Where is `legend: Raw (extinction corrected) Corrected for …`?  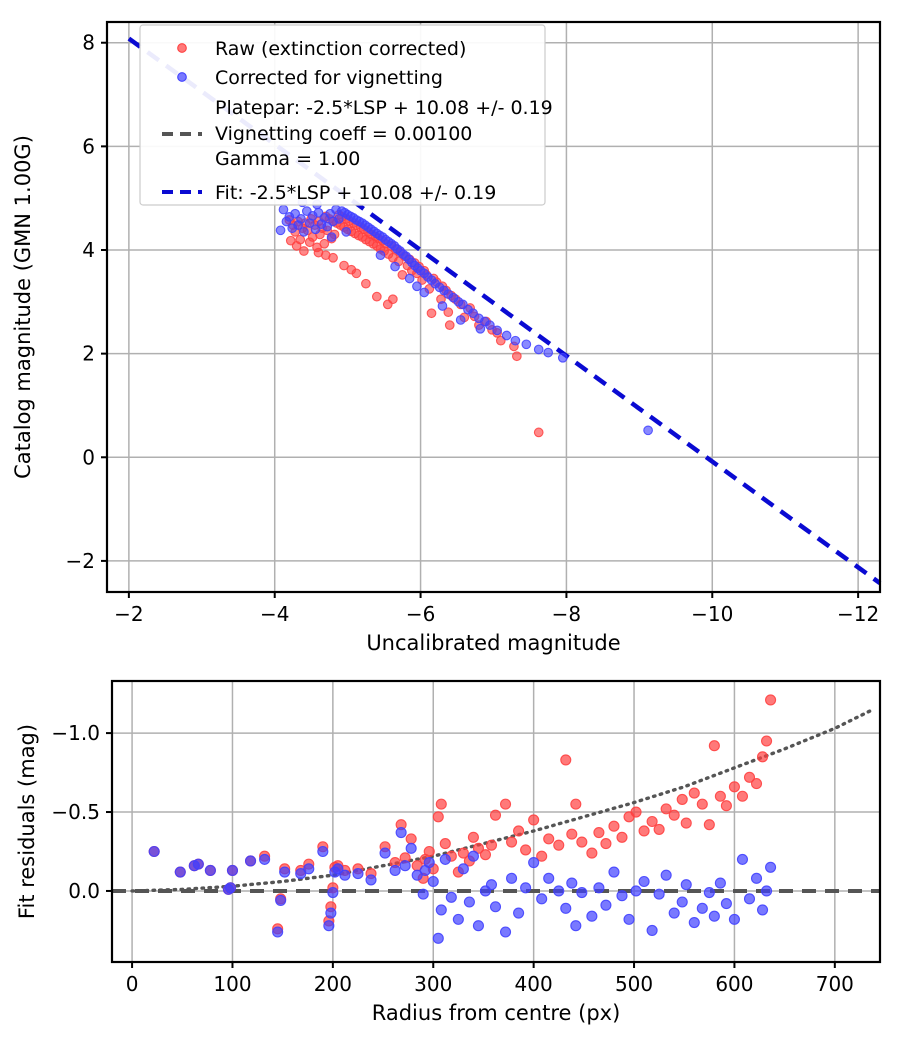
legend: Raw (extinction corrected) Corrected for … is located at coordinates (346, 115).